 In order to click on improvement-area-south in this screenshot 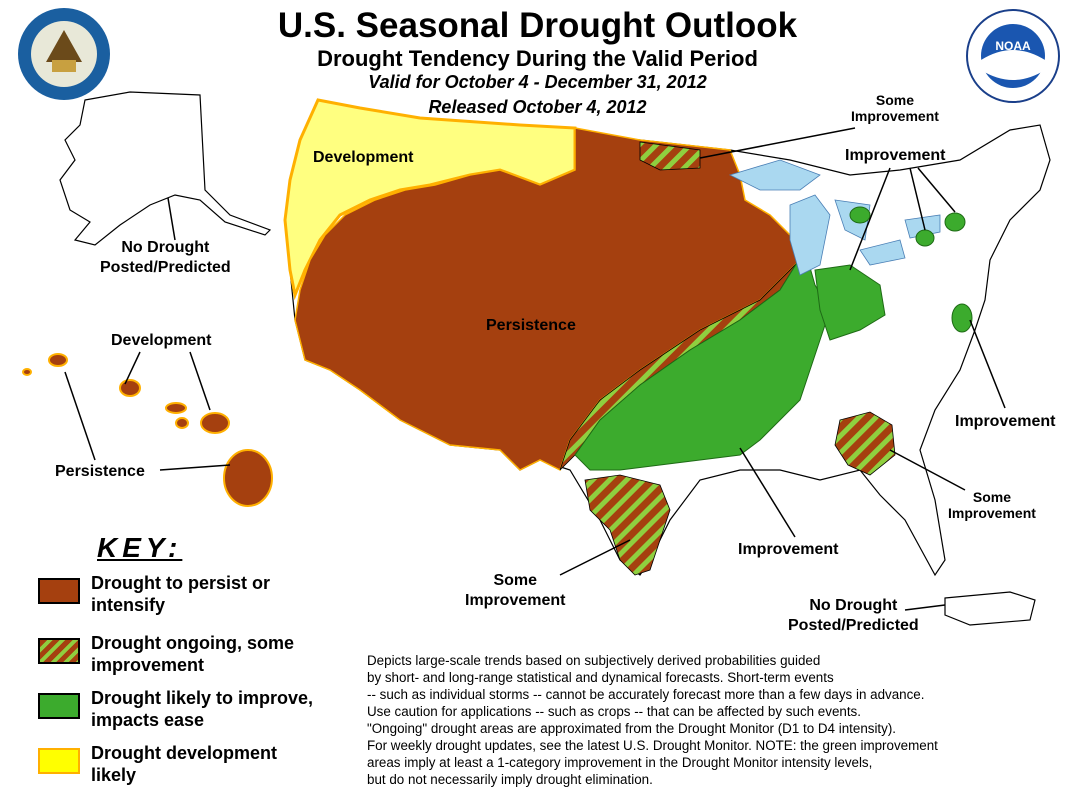, I will do `click(702, 359)`.